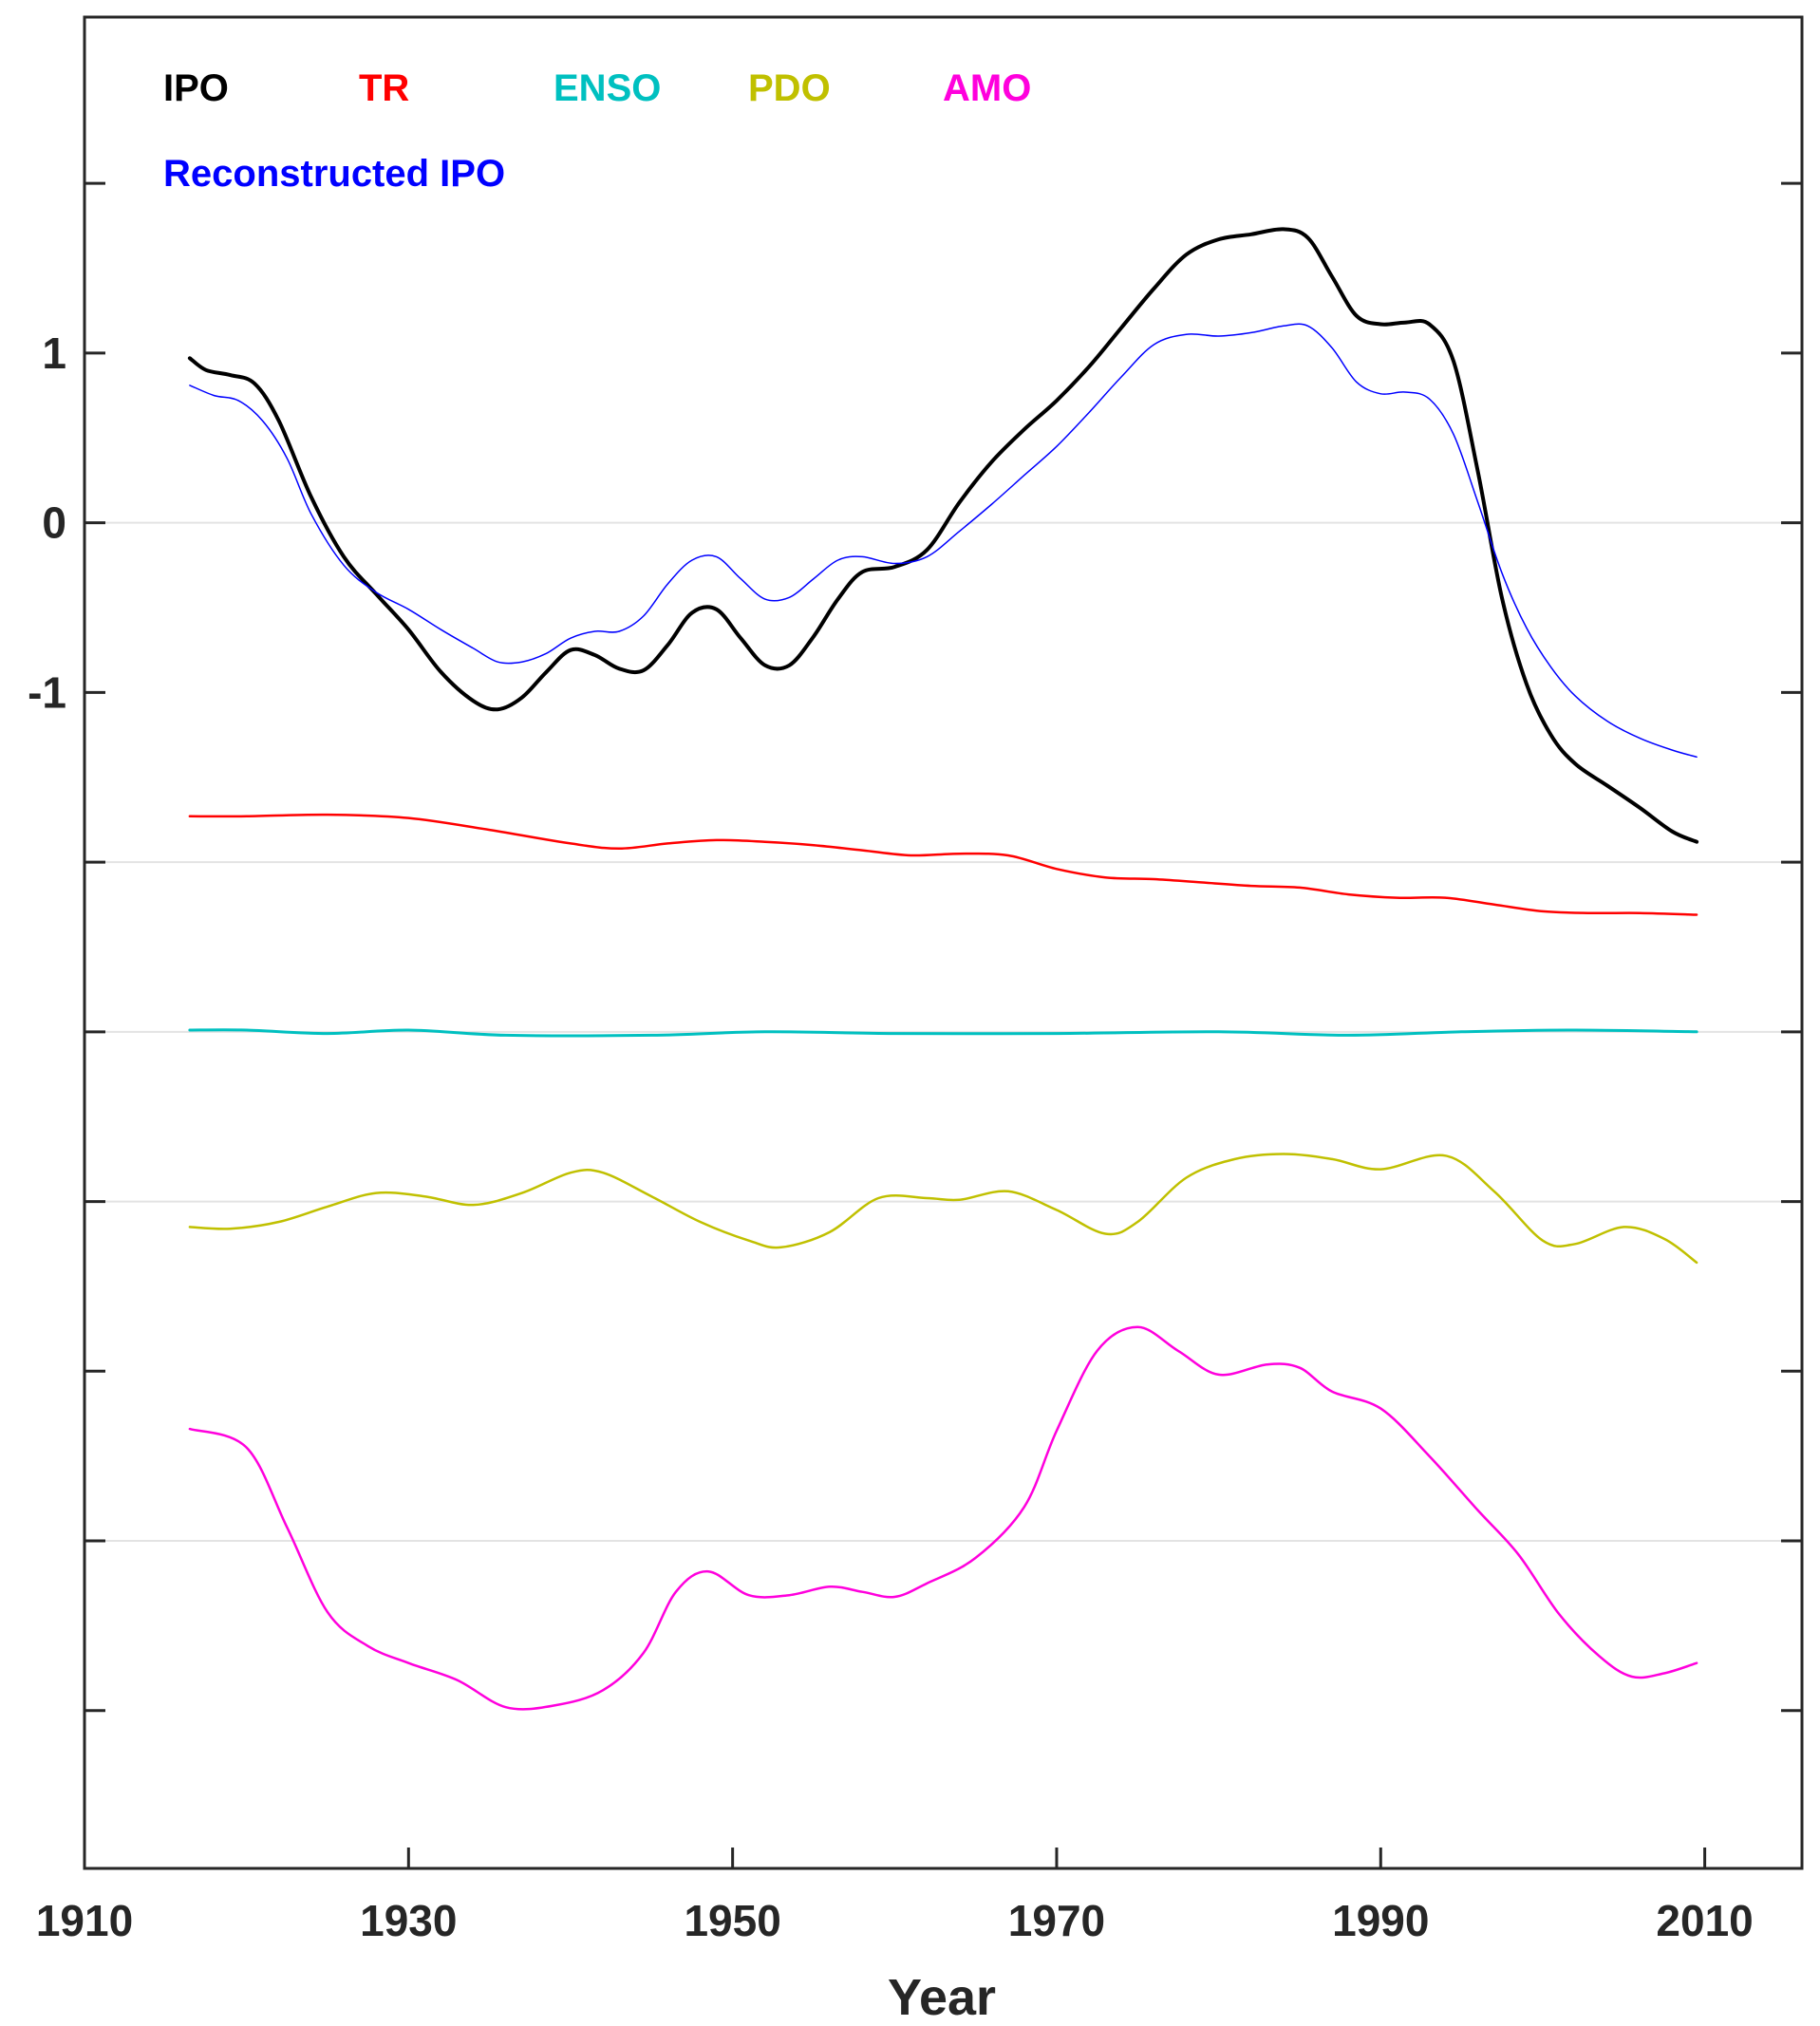 The height and width of the screenshot is (2026, 1820). I want to click on y-tick-label-3: -1, so click(47, 692).